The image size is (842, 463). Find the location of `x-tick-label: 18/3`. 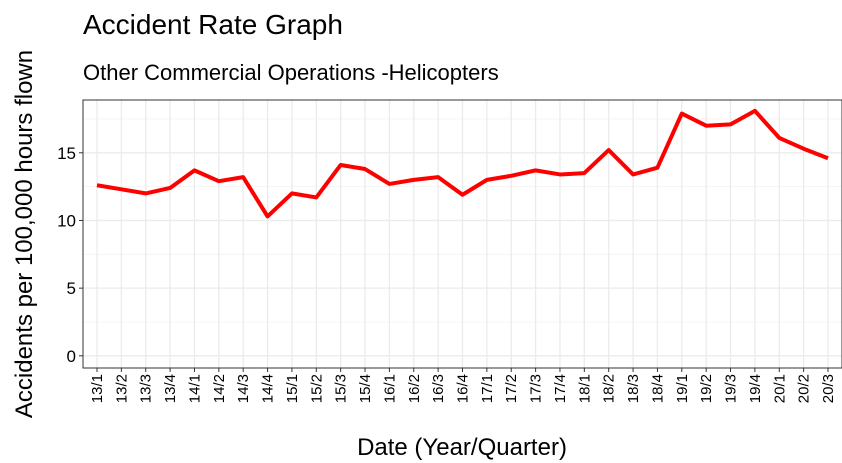

x-tick-label: 18/3 is located at coordinates (633, 388).